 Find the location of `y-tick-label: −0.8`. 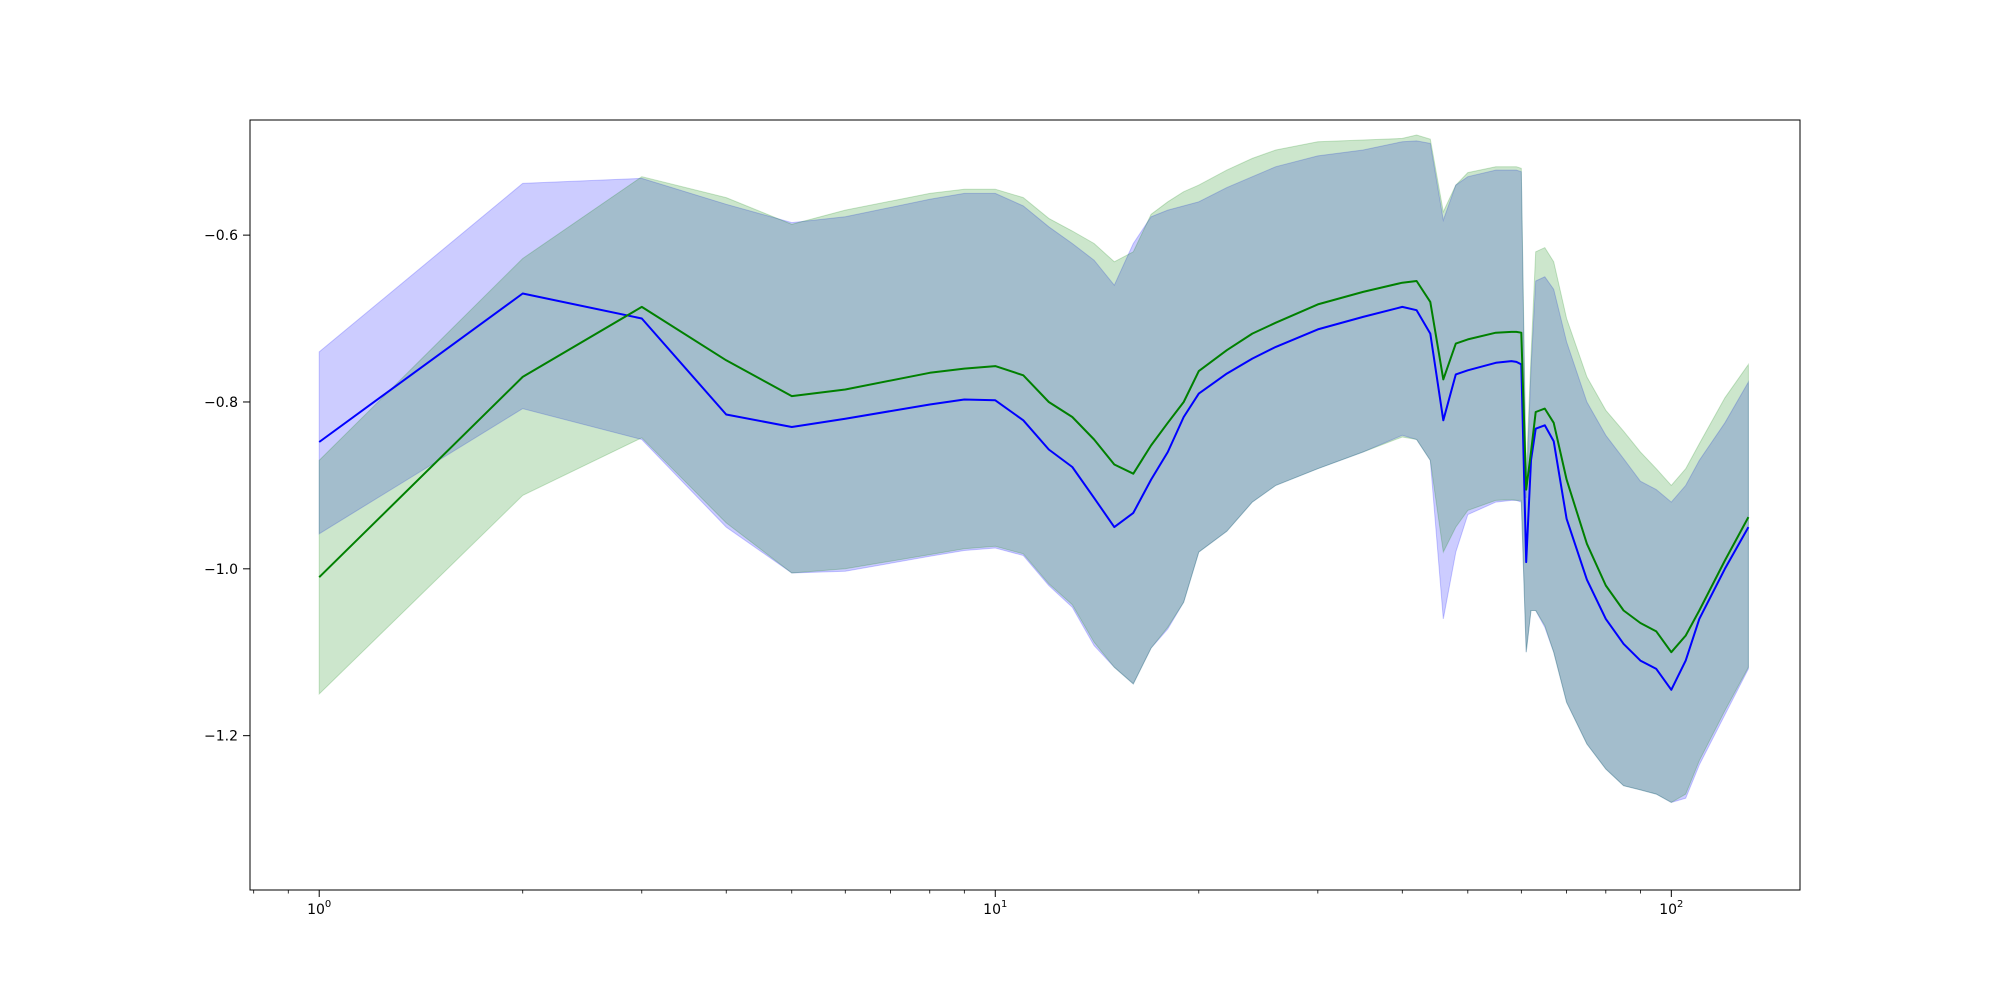

y-tick-label: −0.8 is located at coordinates (221, 403).